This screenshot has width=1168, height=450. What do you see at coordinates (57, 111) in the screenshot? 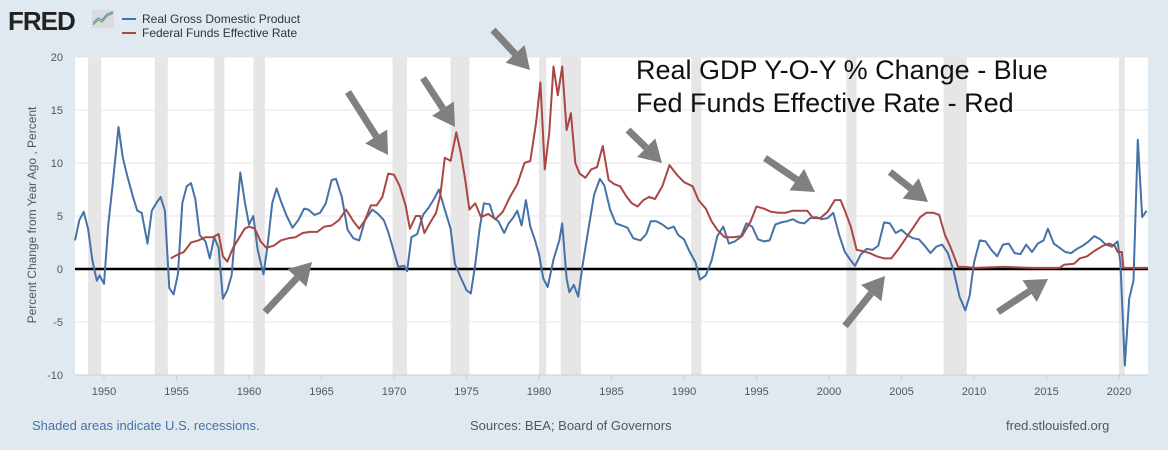
I see `y-tick-label: 15` at bounding box center [57, 111].